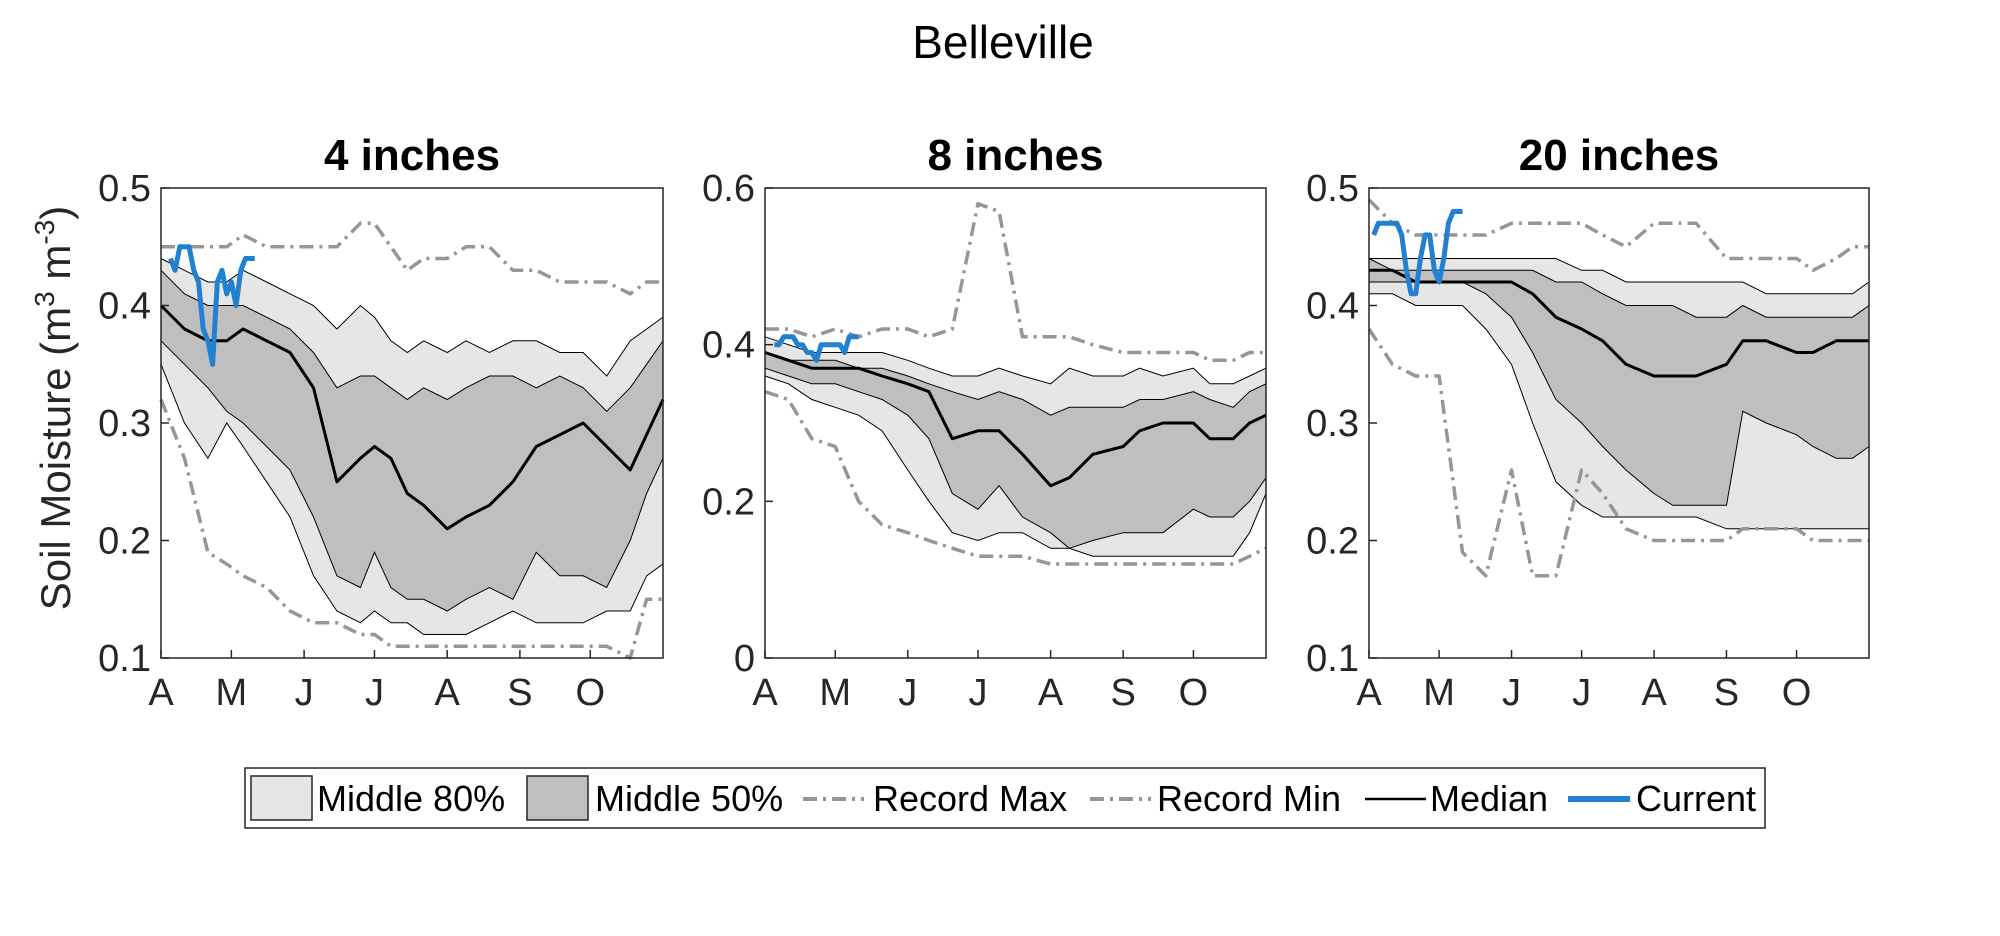 This screenshot has width=2000, height=936. Describe the element at coordinates (411, 798) in the screenshot. I see `legend-label-middle80: Middle 80%` at that location.